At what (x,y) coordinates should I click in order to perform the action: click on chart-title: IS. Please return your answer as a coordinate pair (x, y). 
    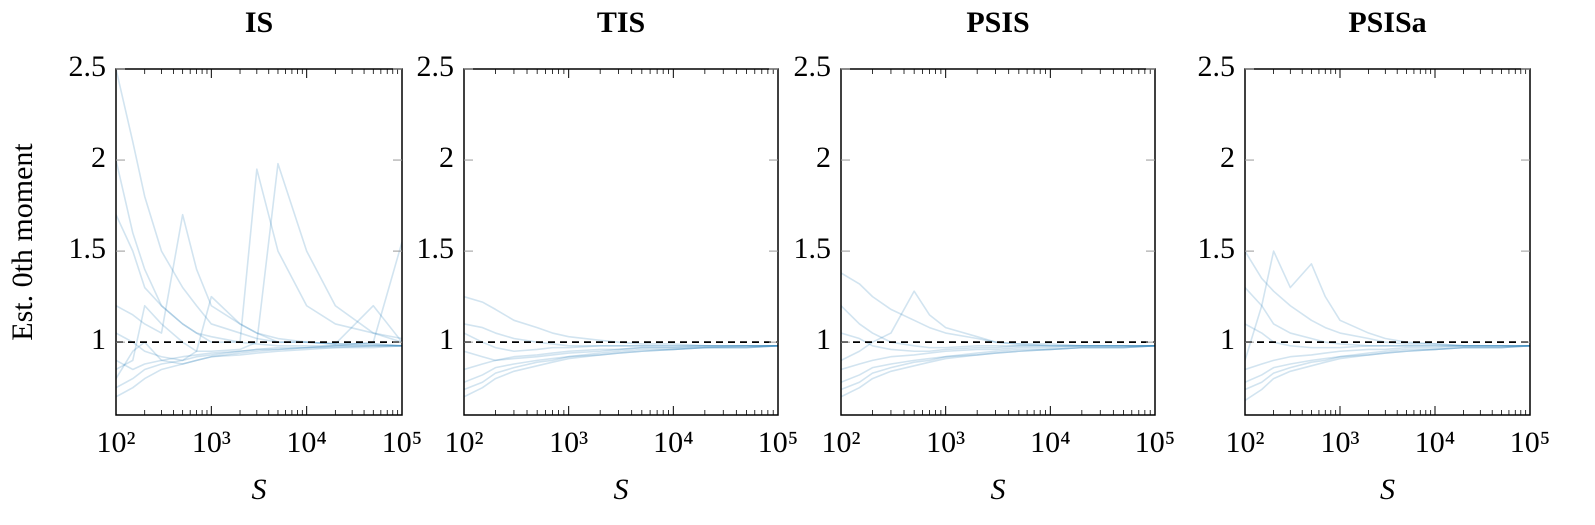
    Looking at the image, I should click on (259, 22).